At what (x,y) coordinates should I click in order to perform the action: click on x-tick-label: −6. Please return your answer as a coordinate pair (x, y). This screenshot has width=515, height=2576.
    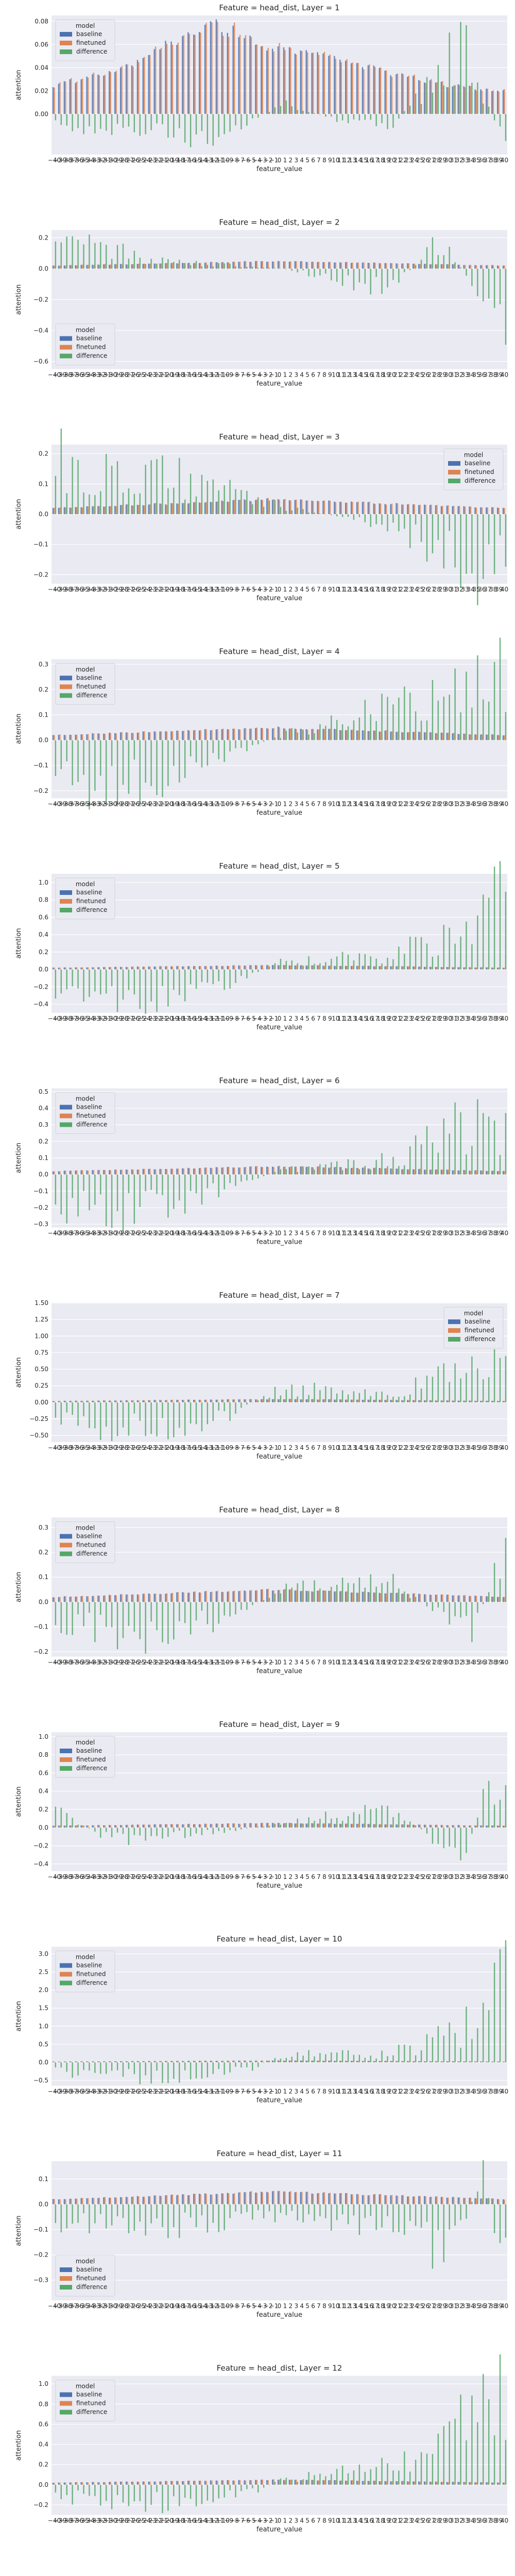
    Looking at the image, I should click on (245, 589).